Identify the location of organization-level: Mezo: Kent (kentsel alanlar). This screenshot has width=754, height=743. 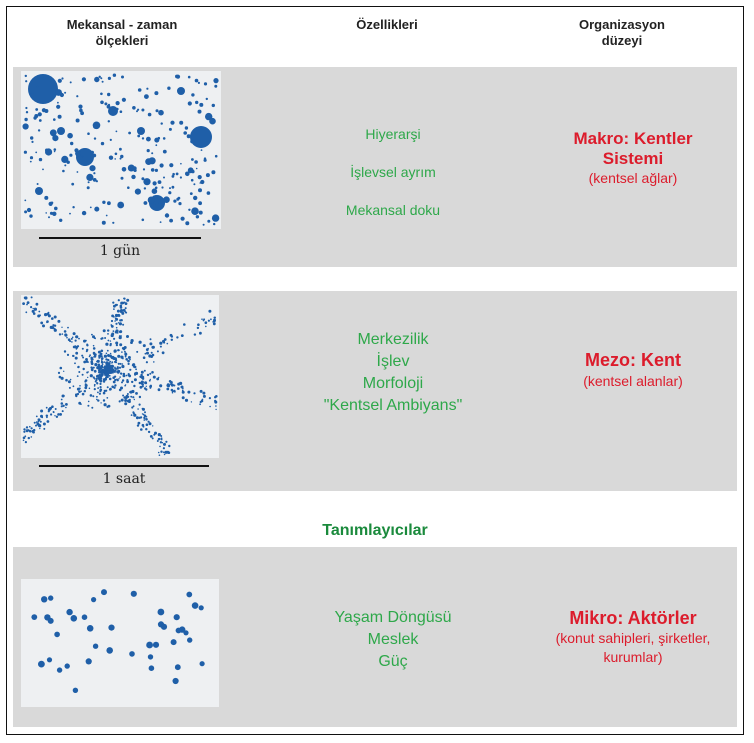
(633, 370).